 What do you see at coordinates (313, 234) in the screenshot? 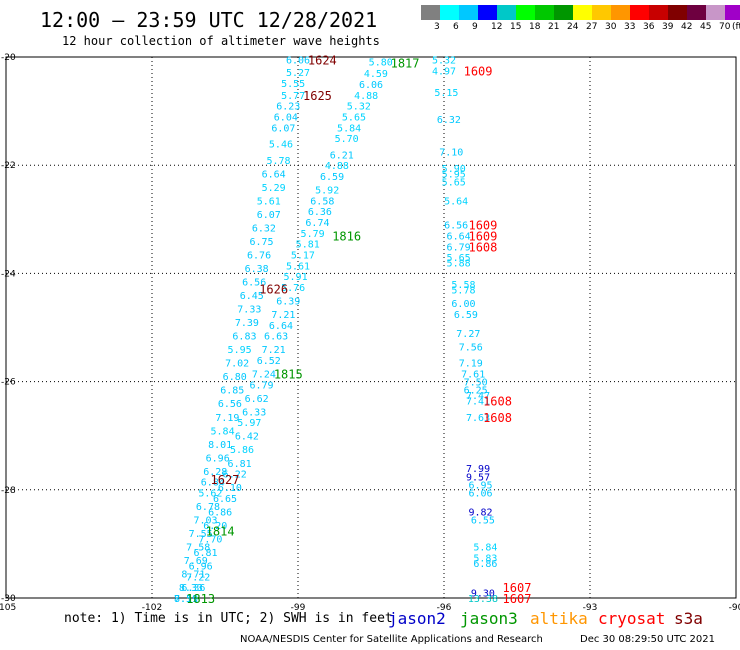
I see `swh-value-label: 5.79` at bounding box center [313, 234].